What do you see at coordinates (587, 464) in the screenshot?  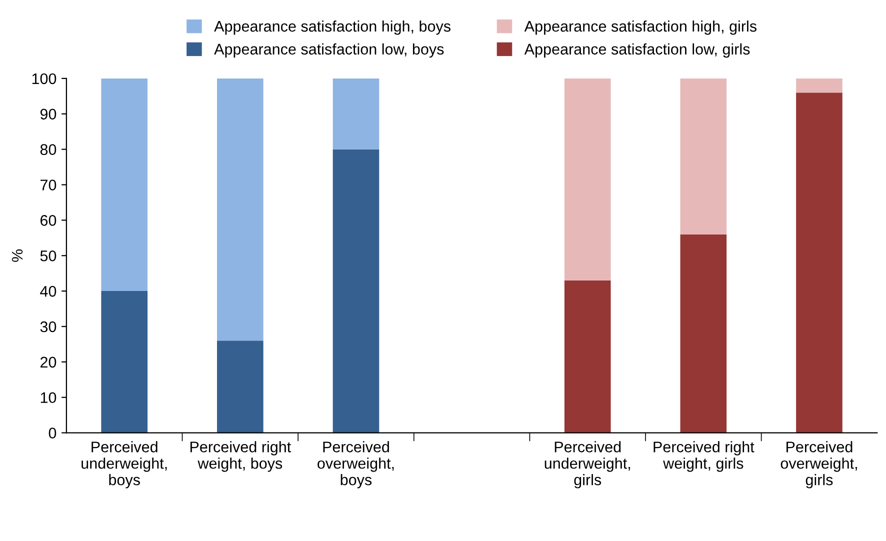 I see `x-tick-label: Perceived underweight, girls` at bounding box center [587, 464].